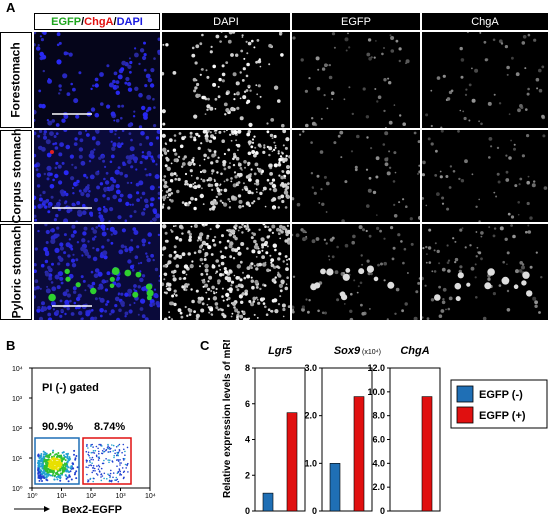  I want to click on y-tick-label: 4, so click(247, 440).